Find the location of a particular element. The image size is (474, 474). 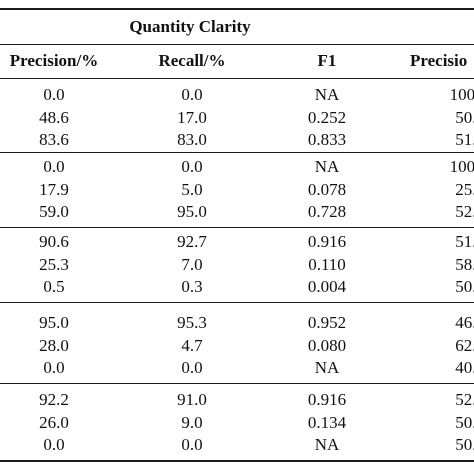

f1-cell: 0.110 is located at coordinates (327, 264).